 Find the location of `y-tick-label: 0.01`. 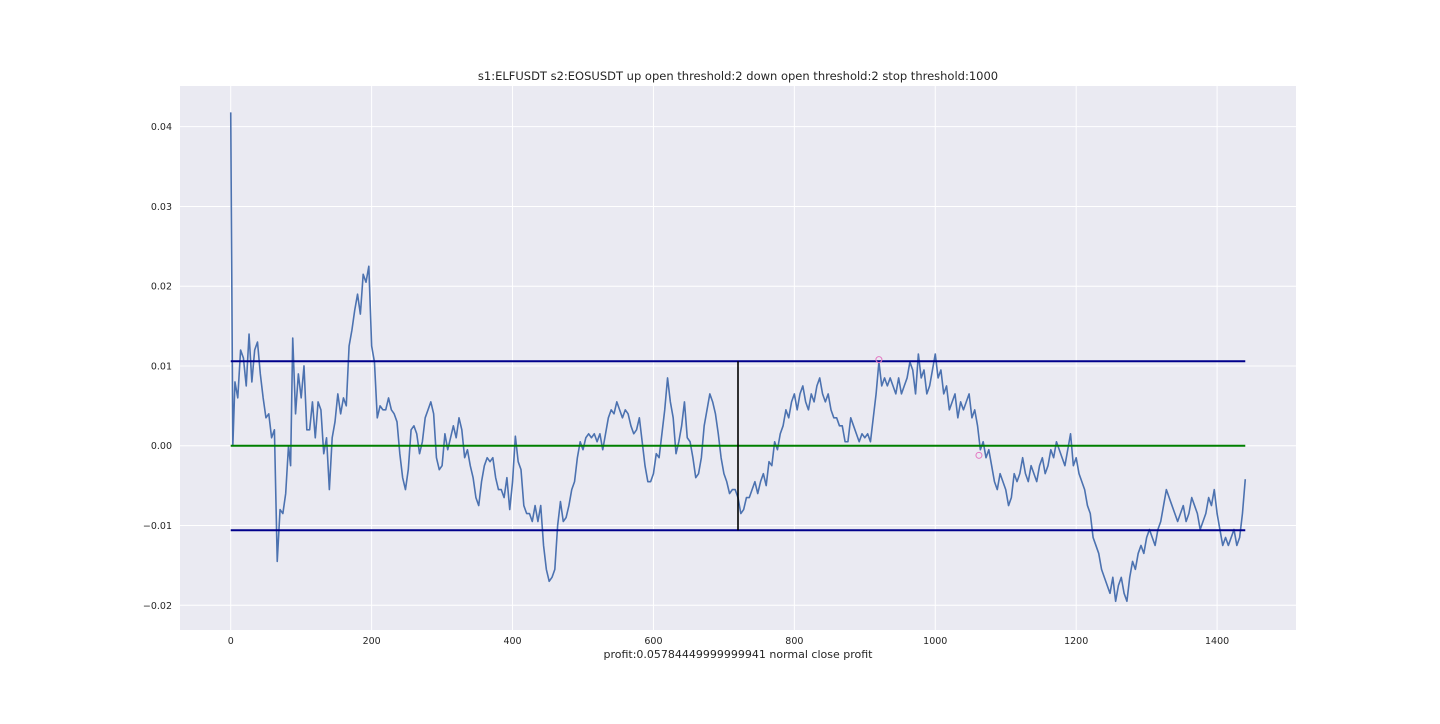

y-tick-label: 0.01 is located at coordinates (161, 366).